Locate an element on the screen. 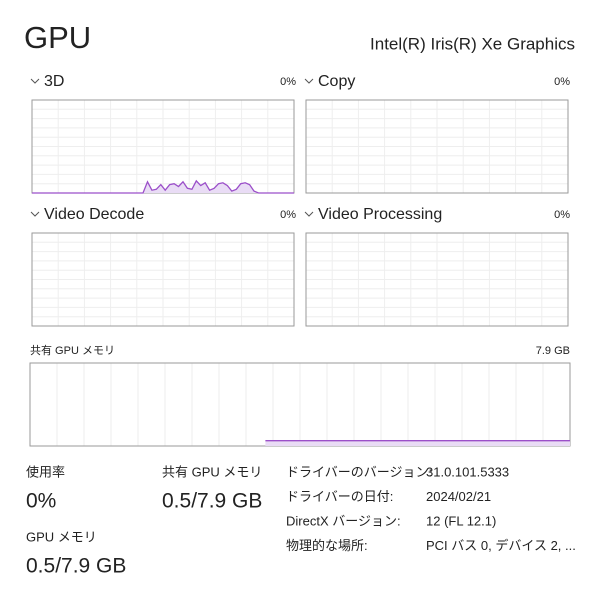 The image size is (607, 598). detail-value: 12 (FL 12.1) is located at coordinates (461, 520).